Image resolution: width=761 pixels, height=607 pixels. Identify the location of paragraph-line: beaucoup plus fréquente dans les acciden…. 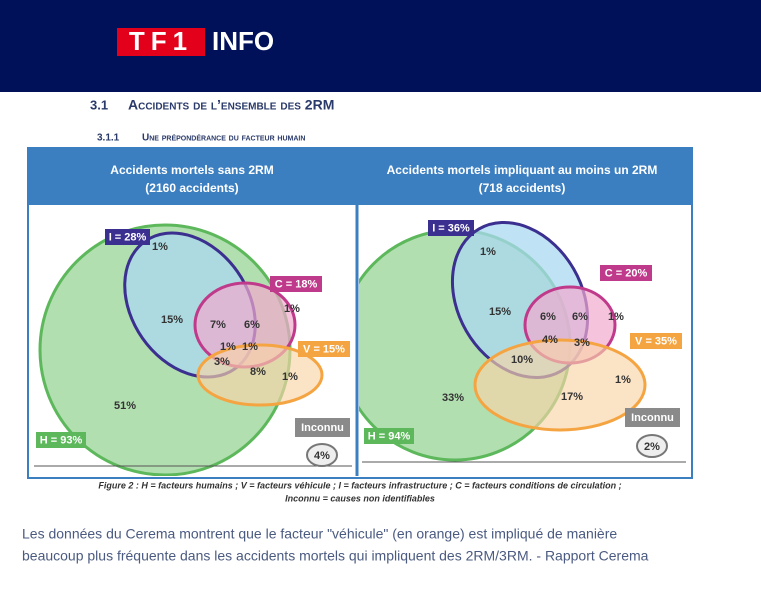
(335, 556).